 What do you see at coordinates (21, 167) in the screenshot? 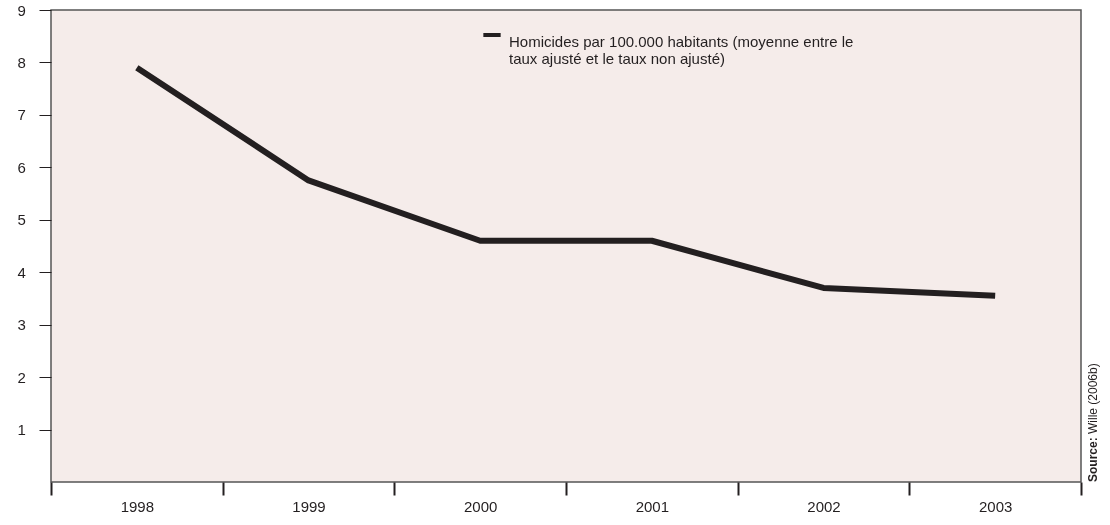
I see `y-tick-label: 6` at bounding box center [21, 167].